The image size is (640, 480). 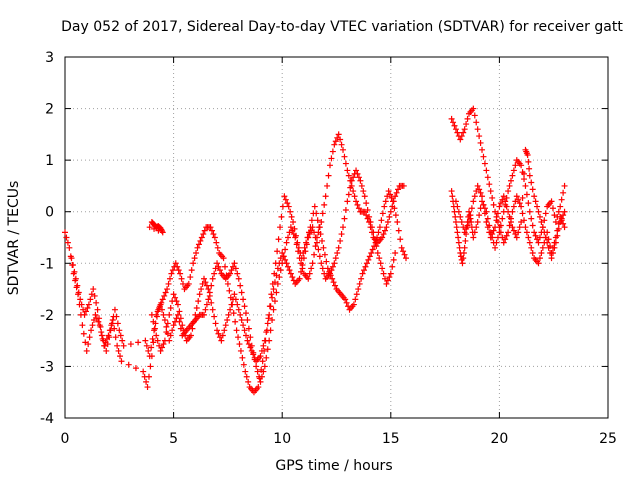 I want to click on x-tick-label: 5, so click(x=173, y=439).